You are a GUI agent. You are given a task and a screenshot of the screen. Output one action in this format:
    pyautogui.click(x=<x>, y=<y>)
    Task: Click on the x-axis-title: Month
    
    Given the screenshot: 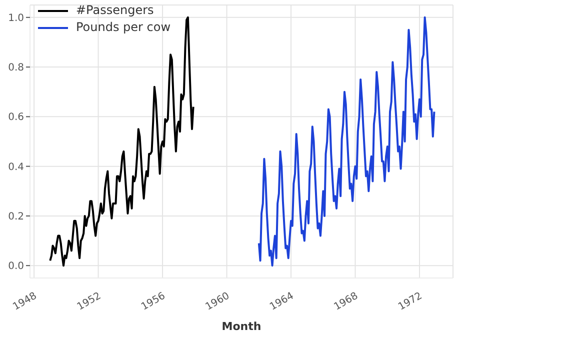 What is the action you would take?
    pyautogui.click(x=242, y=326)
    